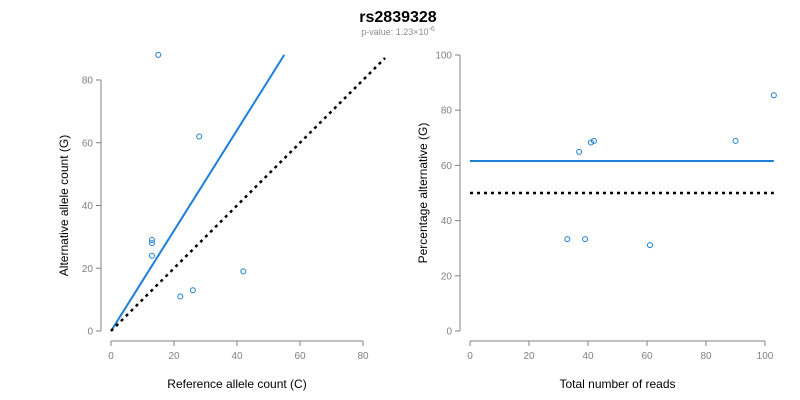 This screenshot has width=800, height=400. What do you see at coordinates (64, 205) in the screenshot?
I see `y-axis-label: Alternative allele count (G)` at bounding box center [64, 205].